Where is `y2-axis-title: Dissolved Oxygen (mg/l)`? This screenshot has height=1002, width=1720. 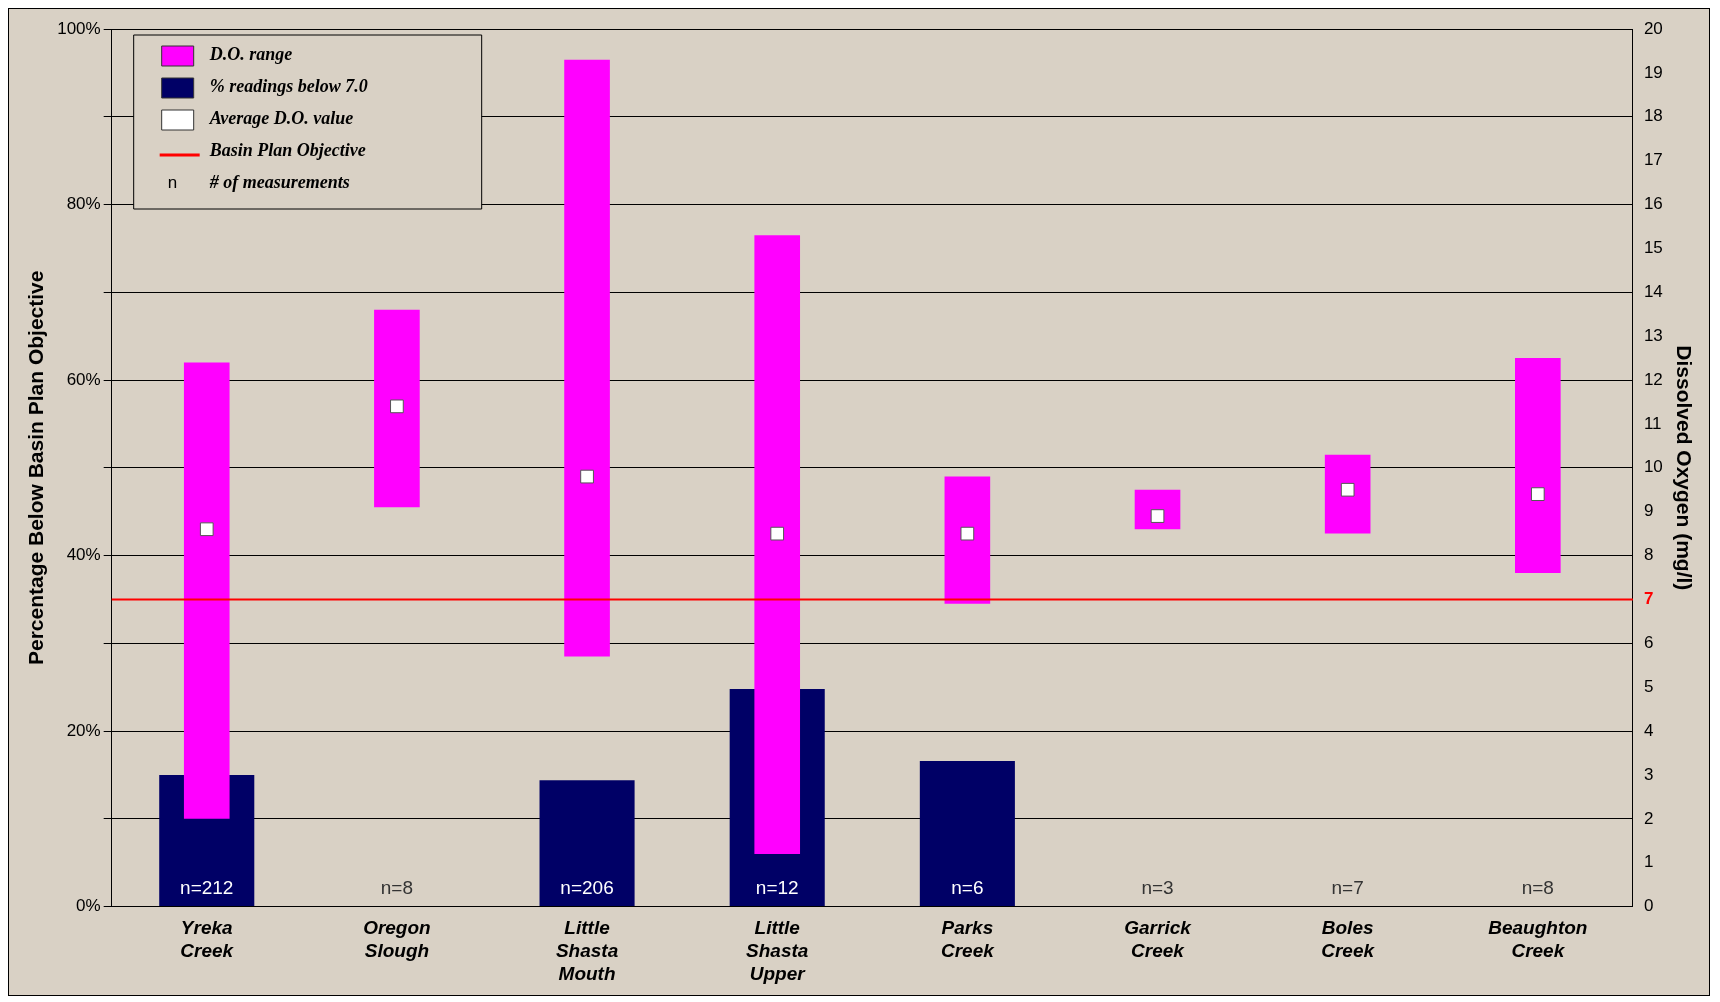 y2-axis-title: Dissolved Oxygen (mg/l) is located at coordinates (1684, 468).